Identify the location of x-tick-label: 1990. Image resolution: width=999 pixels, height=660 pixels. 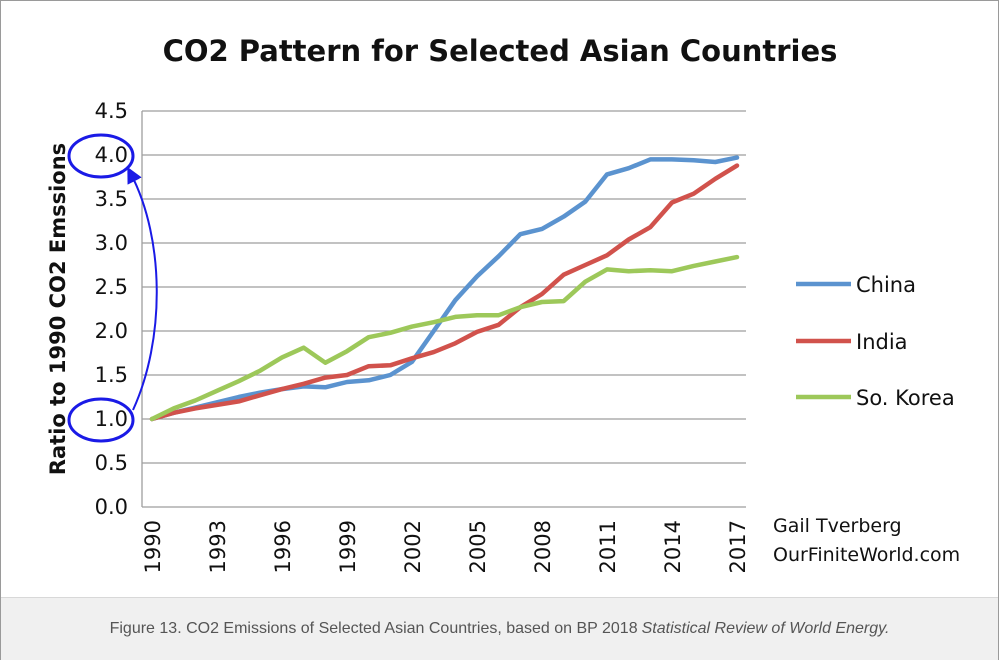
(153, 546).